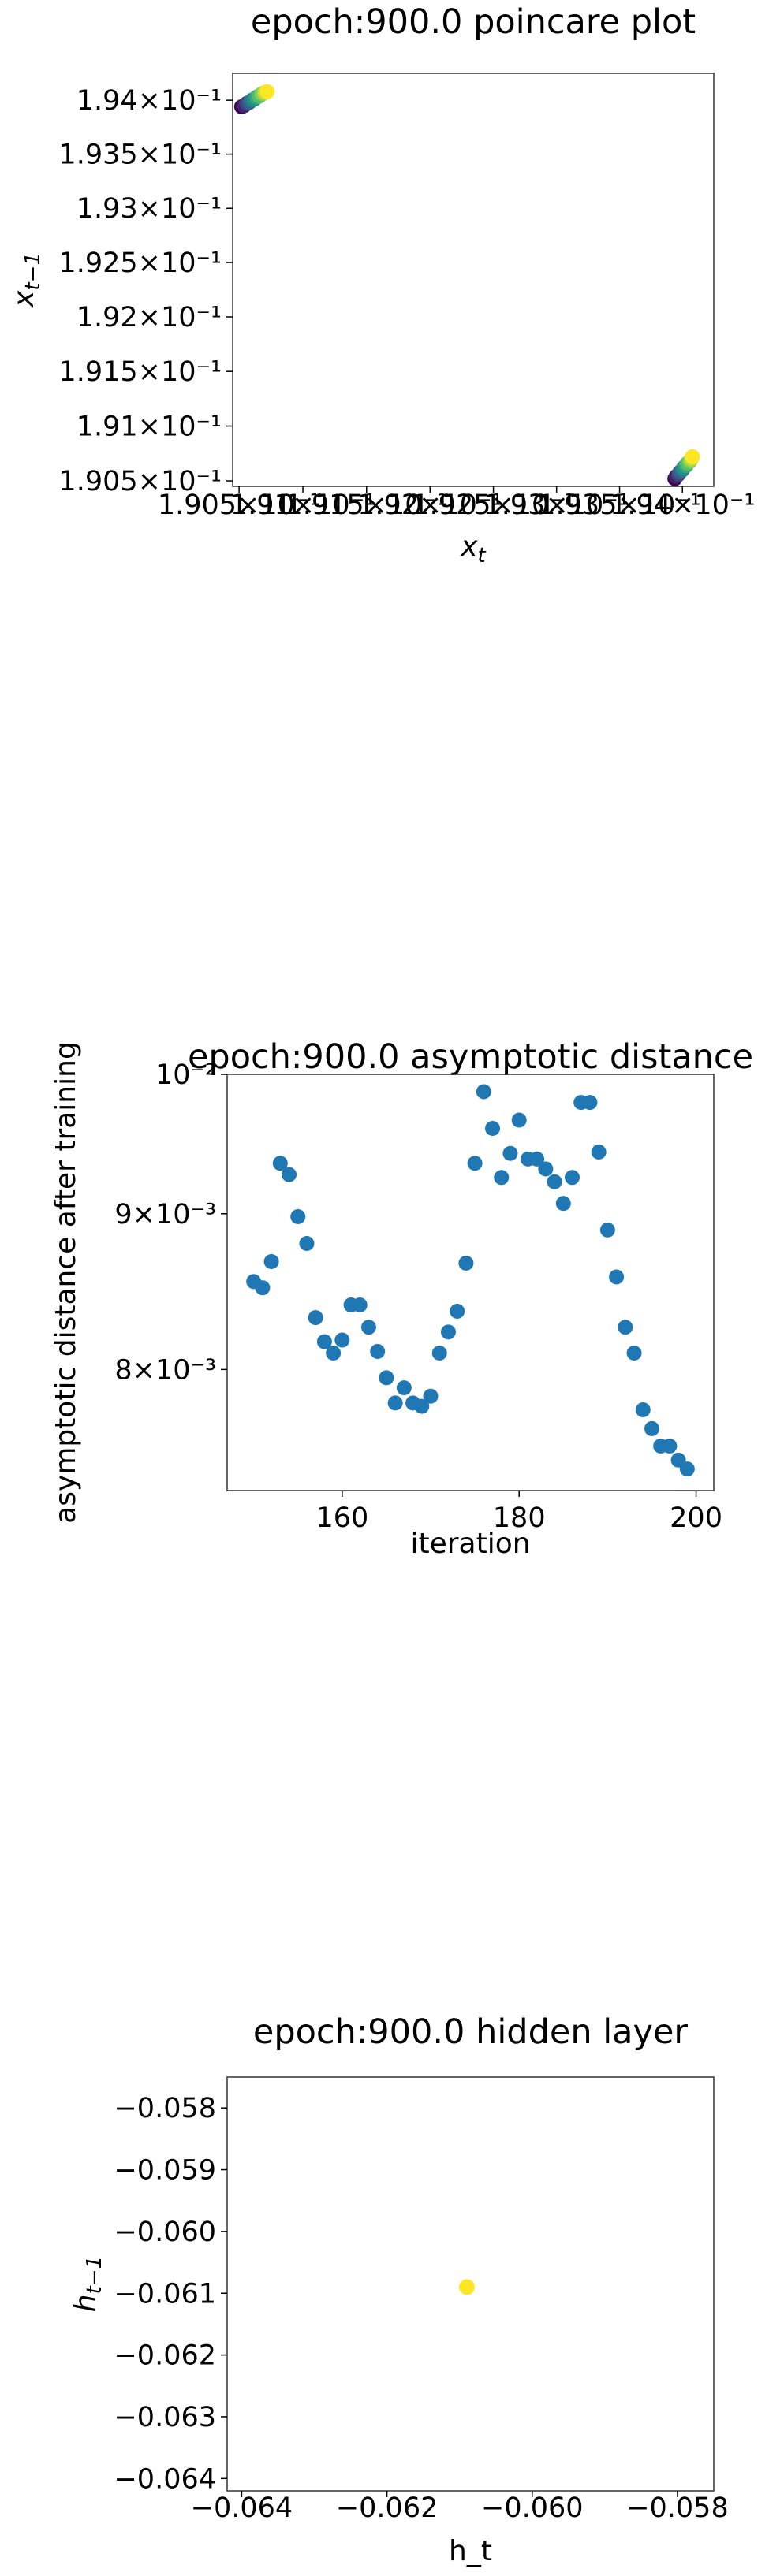 The width and height of the screenshot is (769, 2576). I want to click on x-tick-label: 1.93×10⁻¹, so click(556, 505).